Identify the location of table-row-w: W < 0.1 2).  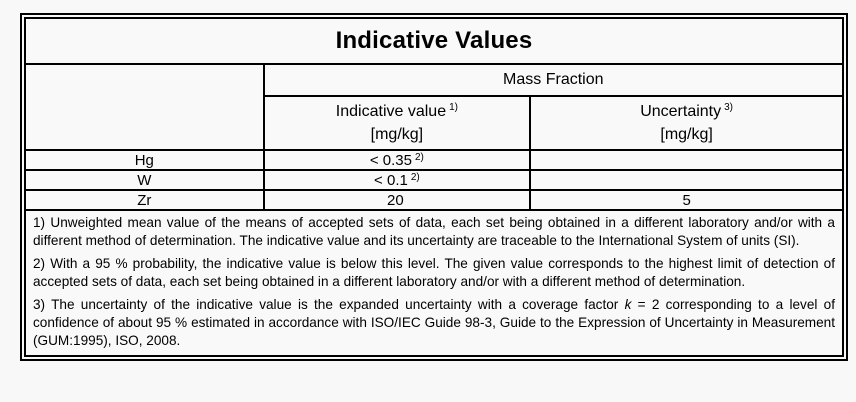
(434, 180).